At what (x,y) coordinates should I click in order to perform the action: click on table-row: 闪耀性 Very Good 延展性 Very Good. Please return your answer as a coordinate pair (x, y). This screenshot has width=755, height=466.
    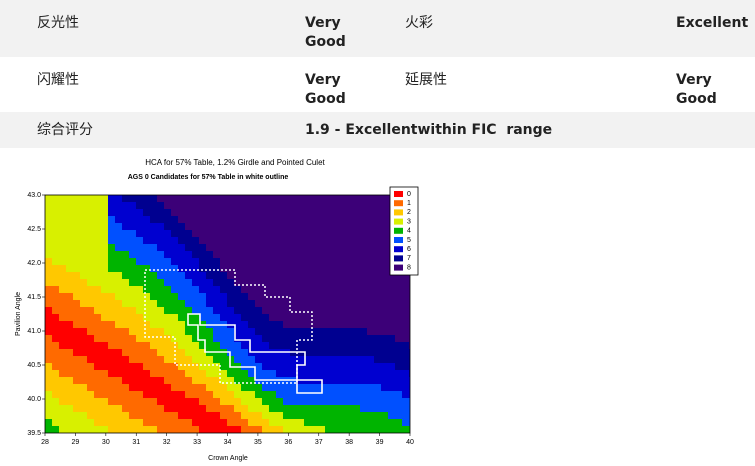
    Looking at the image, I should click on (377, 84).